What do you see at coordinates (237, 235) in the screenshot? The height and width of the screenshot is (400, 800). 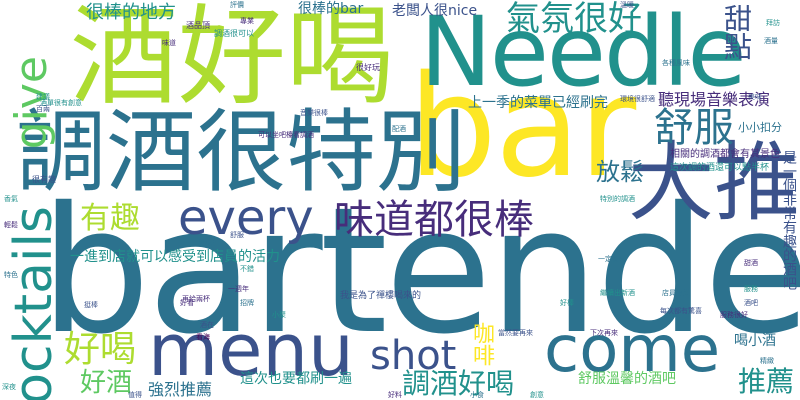 I see `word-small-51: 舒服` at bounding box center [237, 235].